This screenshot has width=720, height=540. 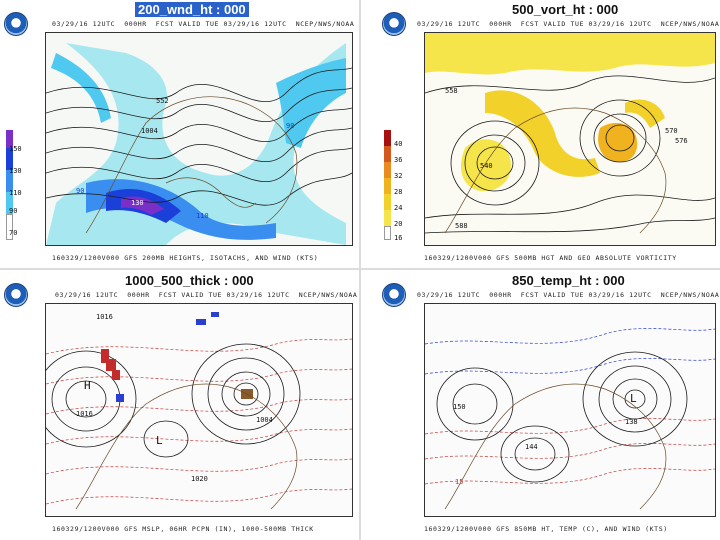 I want to click on map-label: 138, so click(x=631, y=422).